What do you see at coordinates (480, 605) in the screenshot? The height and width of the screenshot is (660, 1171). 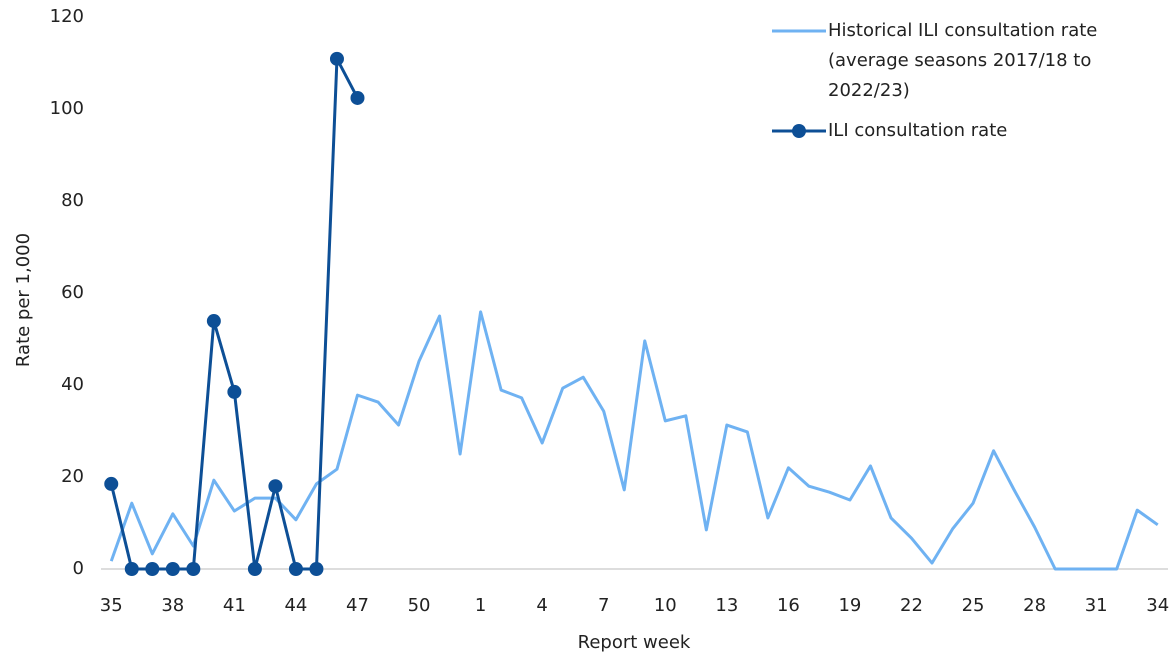 I see `x-tick-label: 1` at bounding box center [480, 605].